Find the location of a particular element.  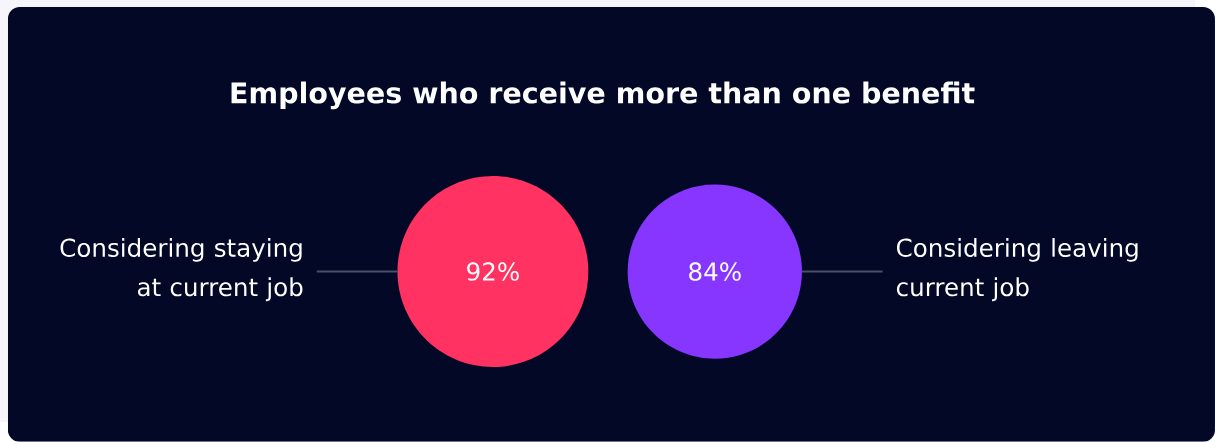

text: Employees who receive more than one benefit is located at coordinates (603, 95).